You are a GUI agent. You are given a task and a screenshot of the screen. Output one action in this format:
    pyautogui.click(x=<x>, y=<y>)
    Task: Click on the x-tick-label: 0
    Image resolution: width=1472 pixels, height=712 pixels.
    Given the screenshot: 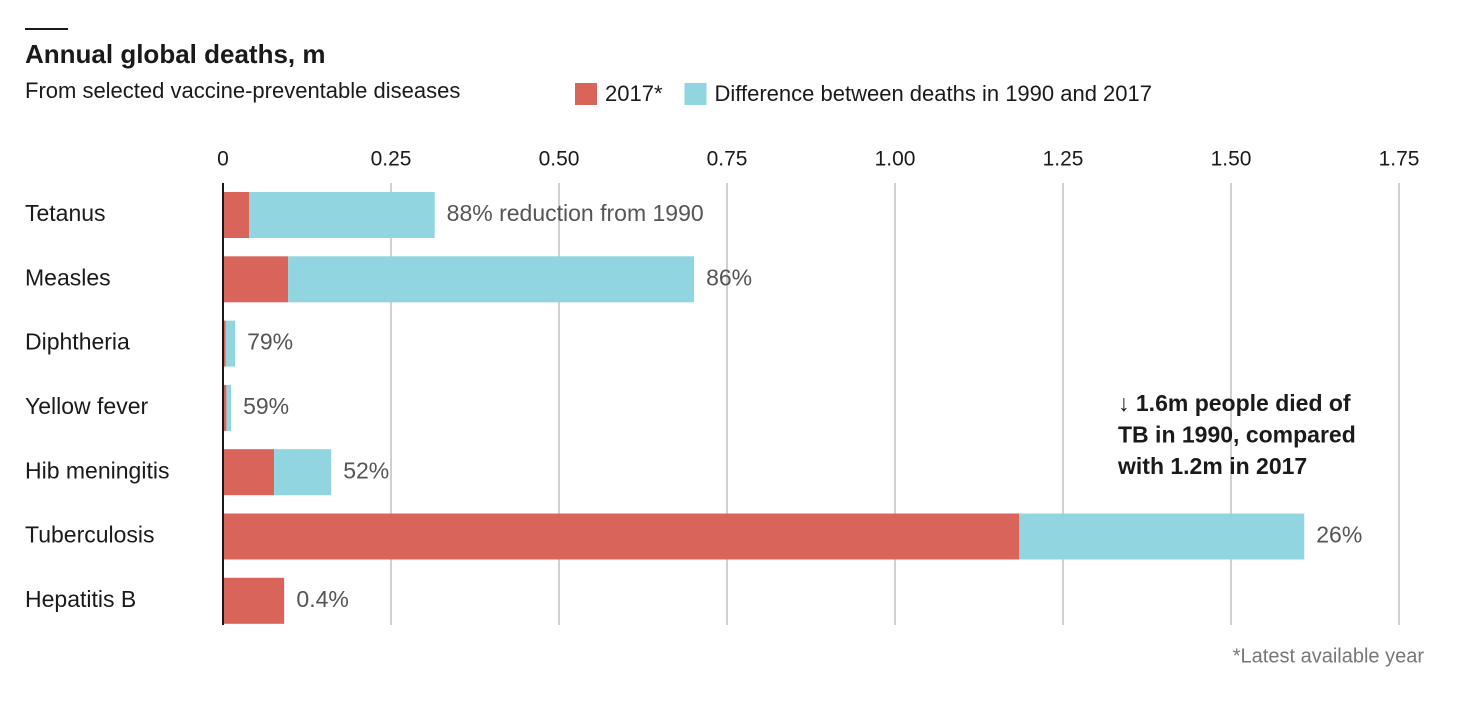 What is the action you would take?
    pyautogui.click(x=223, y=159)
    